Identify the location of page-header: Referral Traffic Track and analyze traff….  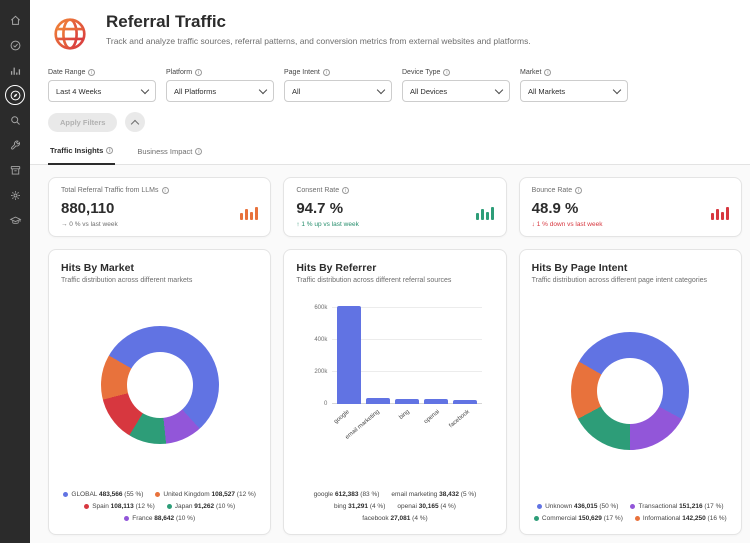
(390, 28).